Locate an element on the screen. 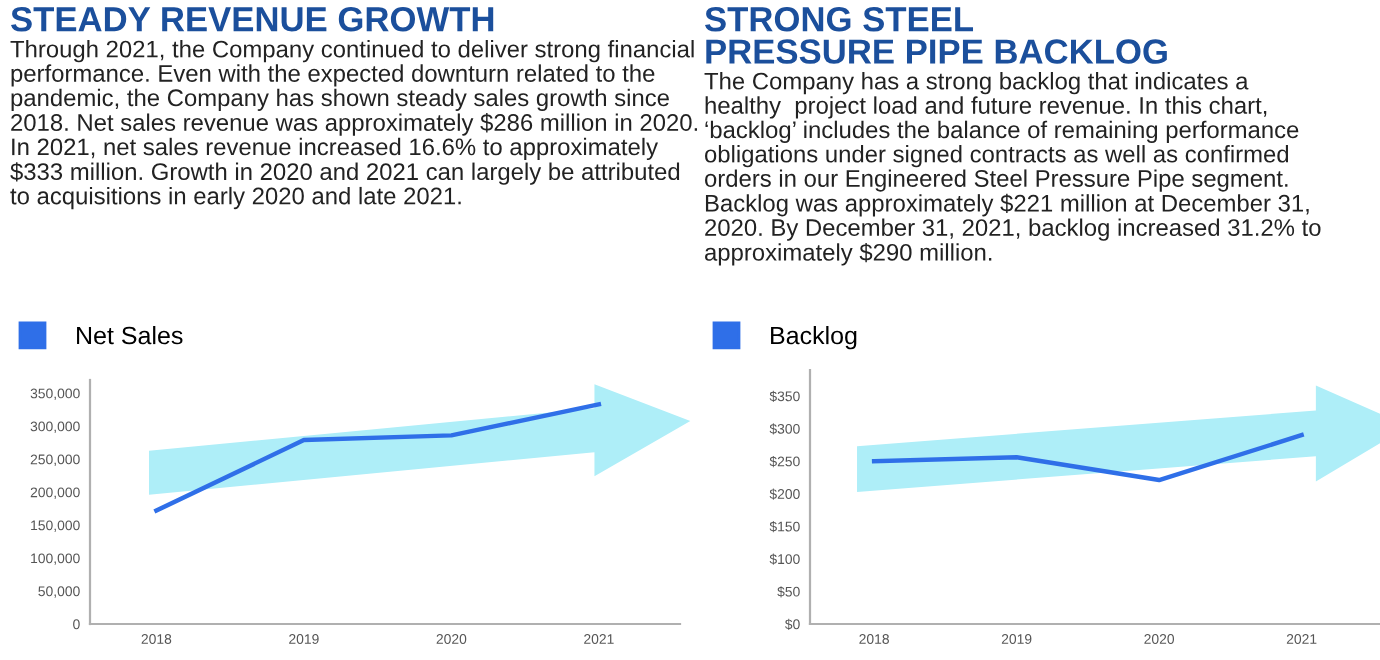  chart-subtitle: Through 2021, the Company continued to deliver strong financial performance. Even with the expected downturn related to the pandemic, the Company has shown steady sales growth since 2018. Net sales revenue was approximately $286 million in 2020. In 2021, net sales revenue increased 16.6% to approximately $333 million. Growth in 2020 and 2021 can largely be attributed to acquisitions in early 2020 and late 2021. is located at coordinates (354, 125).